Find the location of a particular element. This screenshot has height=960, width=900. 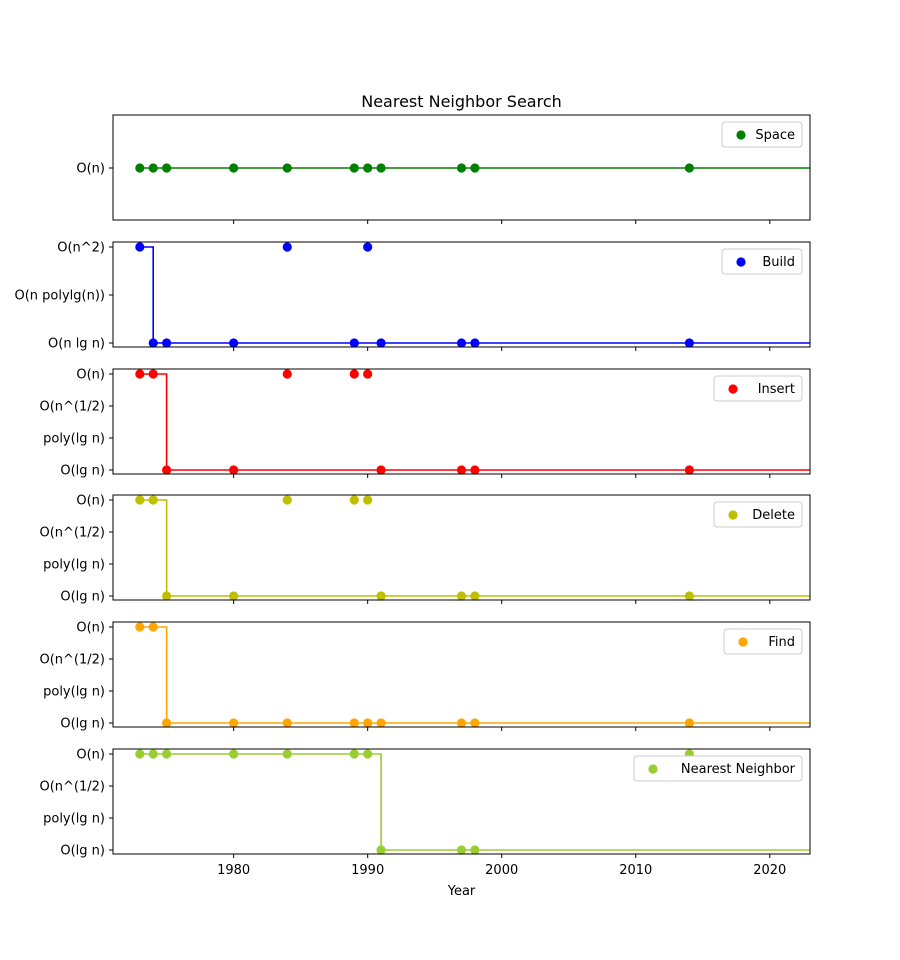

panel-insert: O(lg n) poly(lg n) O(n^(1/2) O(n) Insert is located at coordinates (425, 423).